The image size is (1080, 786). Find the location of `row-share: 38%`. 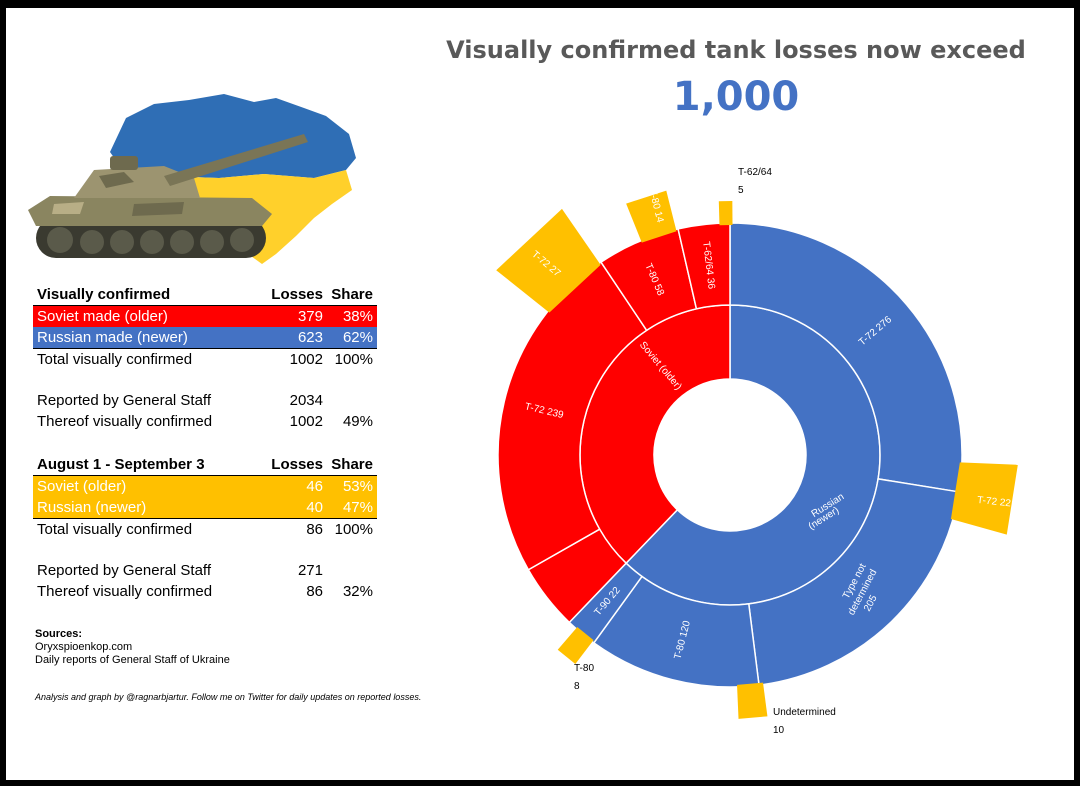

row-share: 38% is located at coordinates (352, 316).